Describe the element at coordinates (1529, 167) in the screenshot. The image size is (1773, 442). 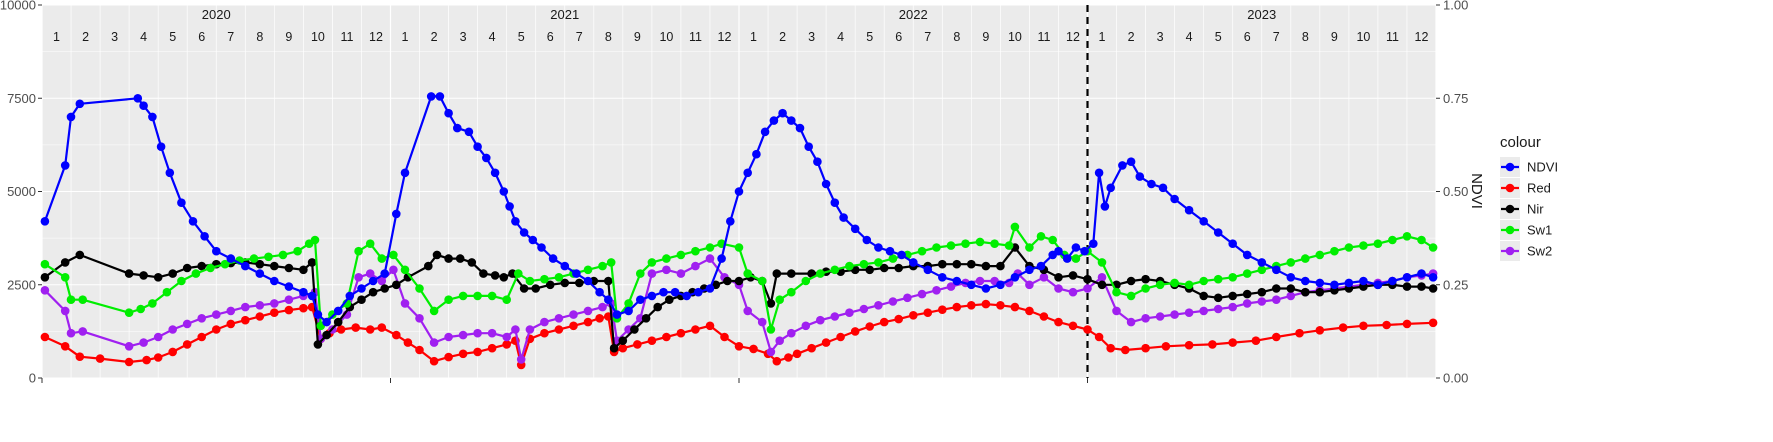
I see `legend-item-ndvi: NDVI` at that location.